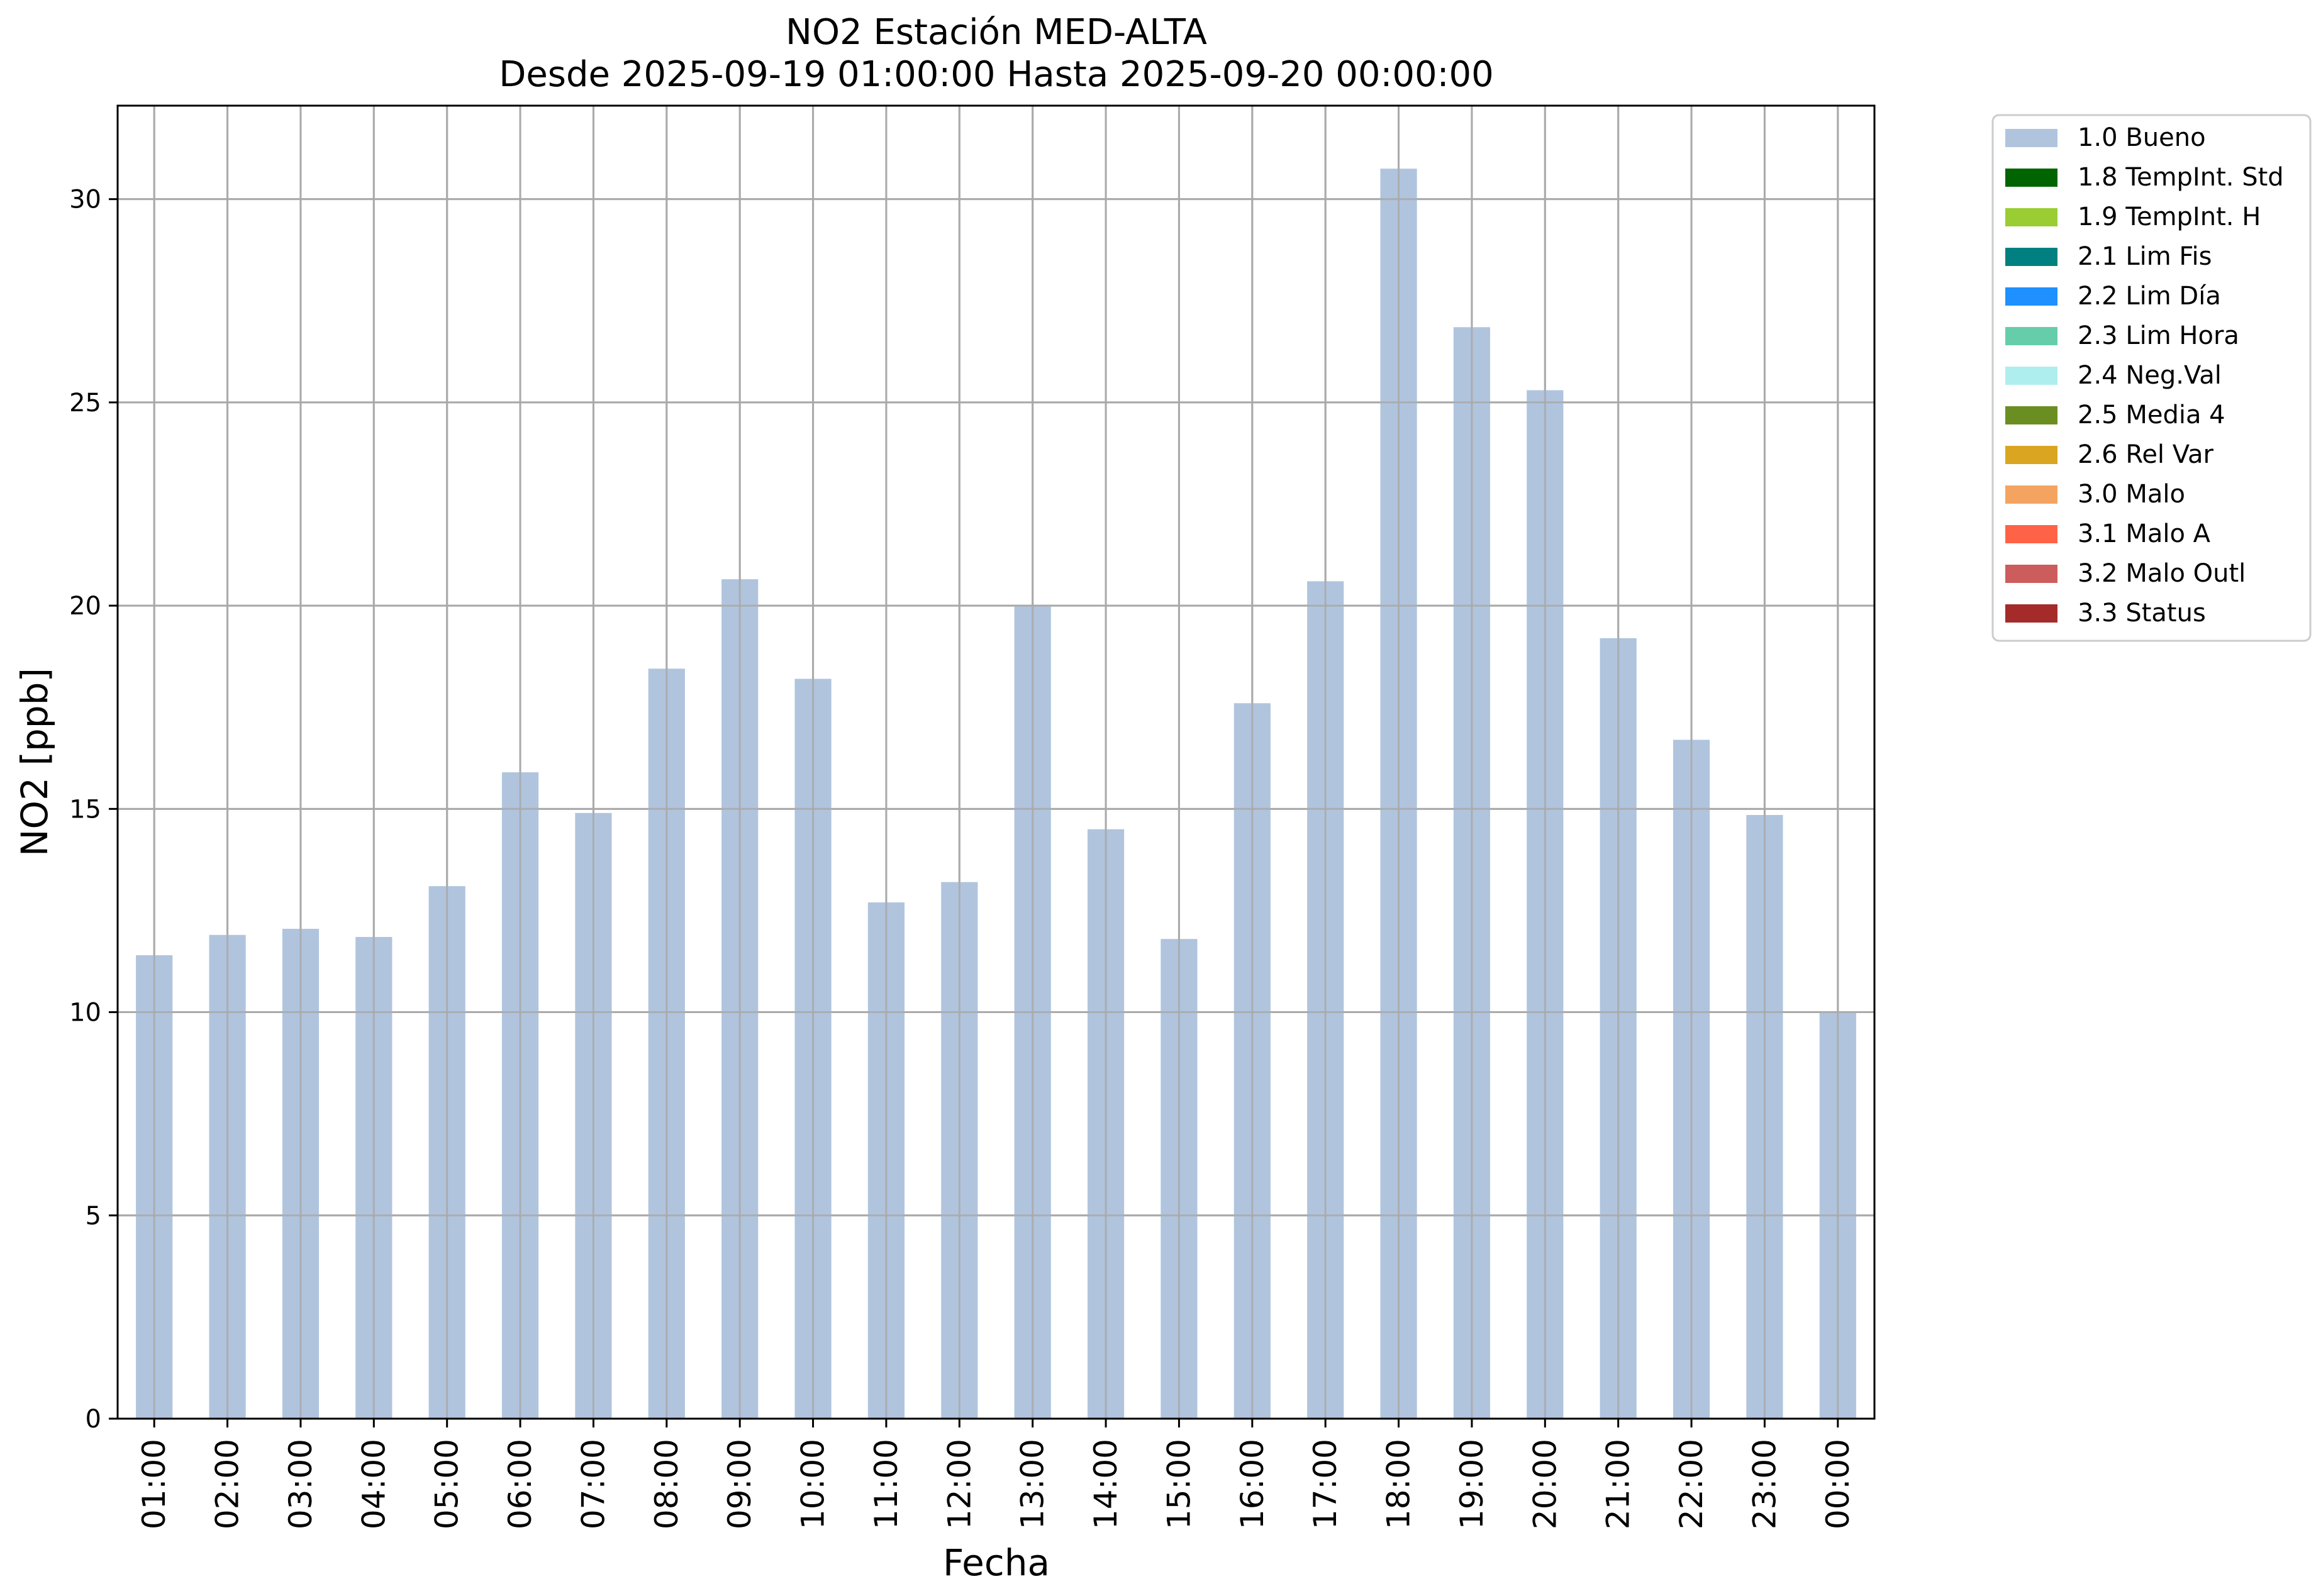 The height and width of the screenshot is (1596, 2316). Describe the element at coordinates (2158, 336) in the screenshot. I see `legend-label: 2.3 Lim Hora` at that location.